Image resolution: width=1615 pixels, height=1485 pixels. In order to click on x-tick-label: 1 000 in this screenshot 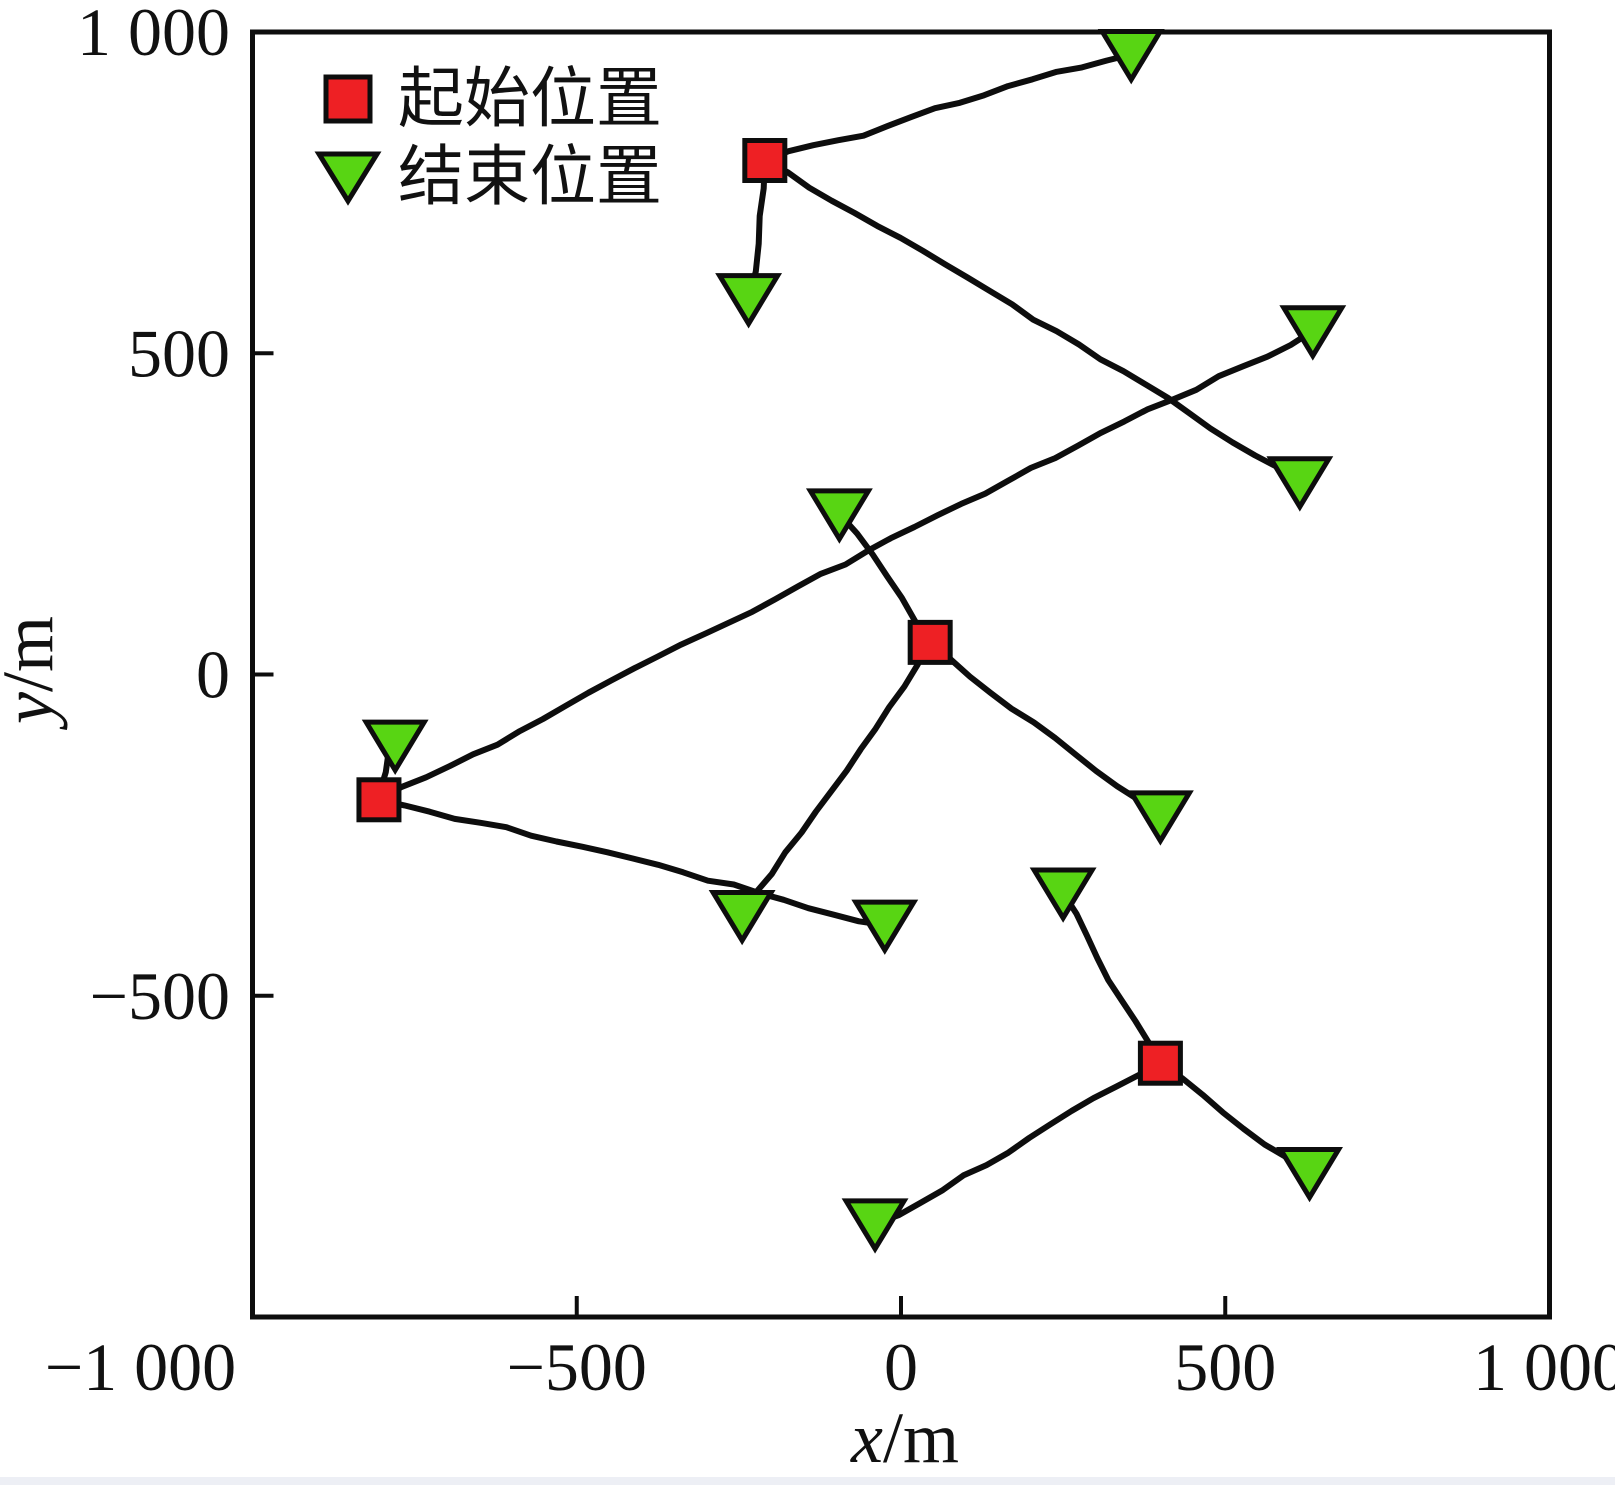, I will do `click(1544, 1367)`.